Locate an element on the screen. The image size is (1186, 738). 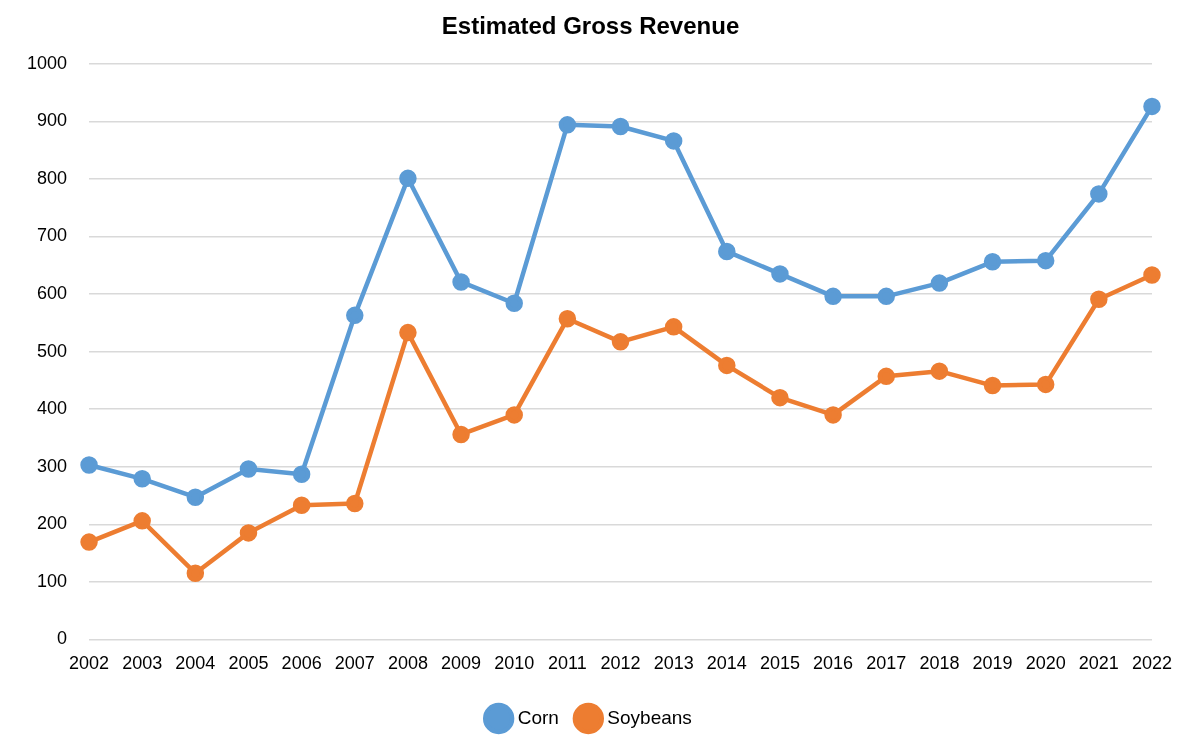
y-tick-label: 500 is located at coordinates (52, 350).